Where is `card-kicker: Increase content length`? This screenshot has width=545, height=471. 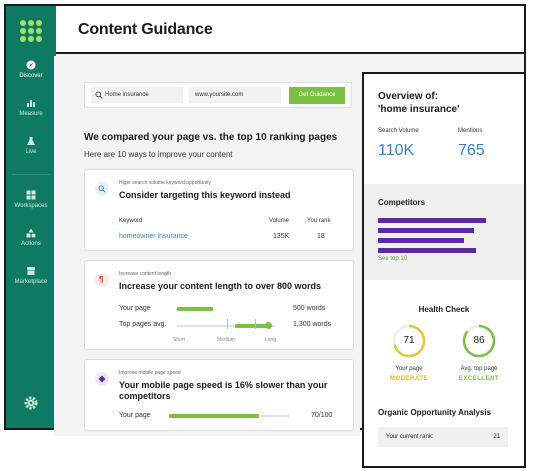 card-kicker: Increase content length is located at coordinates (145, 274).